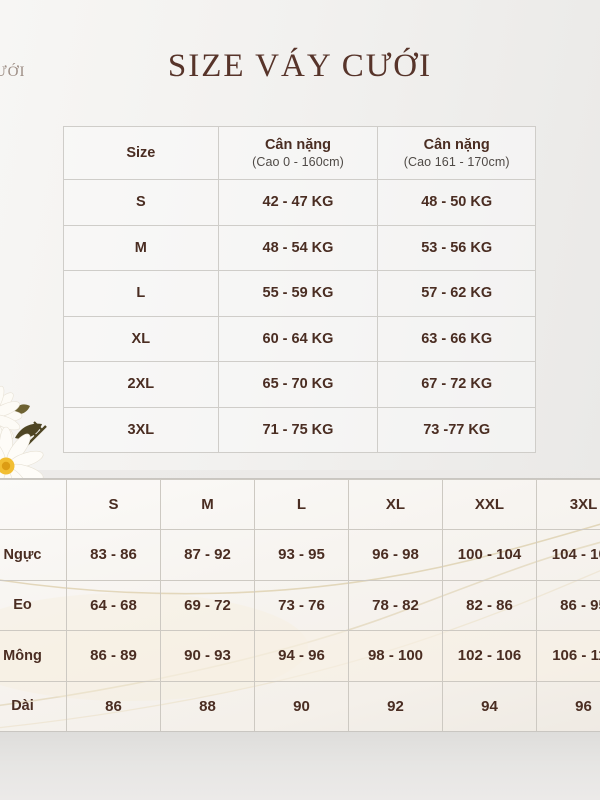 Image resolution: width=600 pixels, height=800 pixels. I want to click on cell-weight-1: 48 - 54 KG, so click(298, 247).